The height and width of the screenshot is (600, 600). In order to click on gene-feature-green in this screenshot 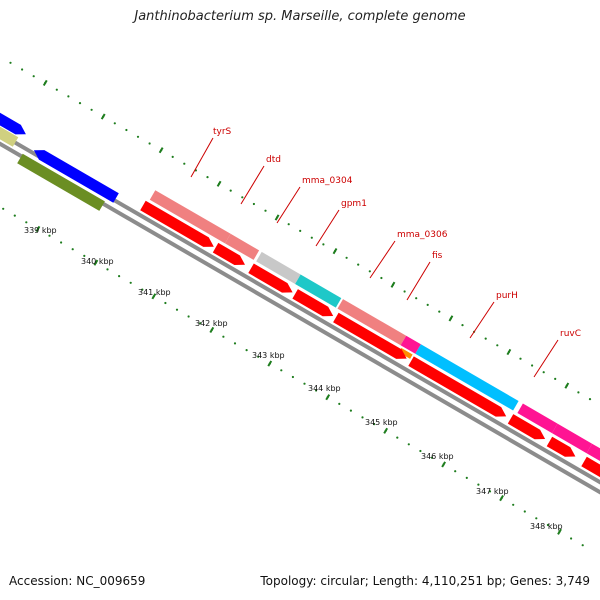, I will do `click(61, 182)`.